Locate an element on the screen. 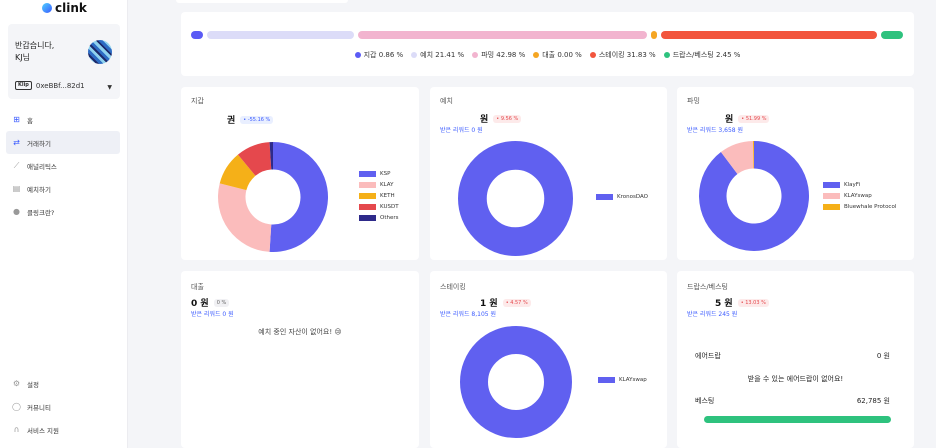 The height and width of the screenshot is (448, 936). greeting-line2: KJ님 is located at coordinates (22, 57).